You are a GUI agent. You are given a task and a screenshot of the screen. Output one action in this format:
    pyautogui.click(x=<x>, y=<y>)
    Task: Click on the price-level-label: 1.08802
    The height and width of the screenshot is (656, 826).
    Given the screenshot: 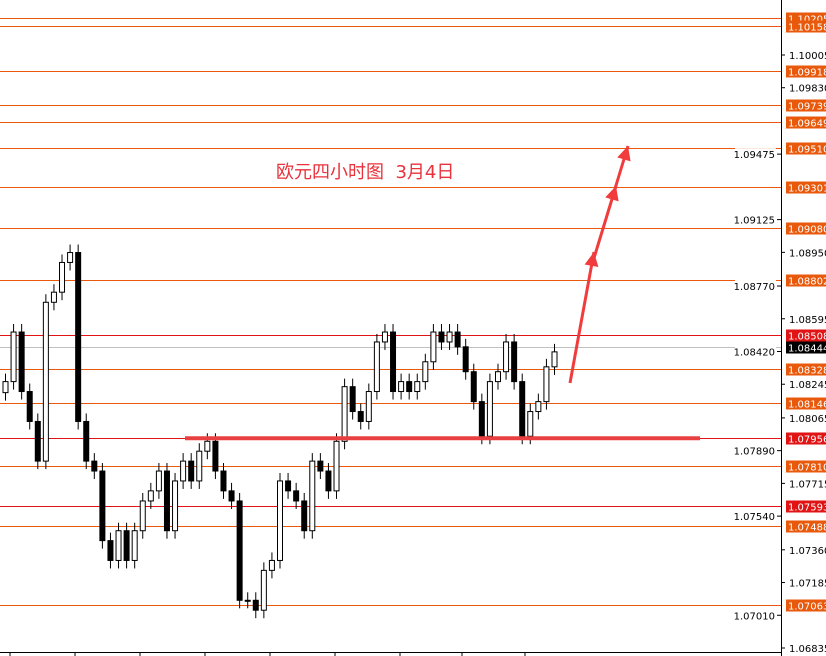 What is the action you would take?
    pyautogui.click(x=807, y=282)
    